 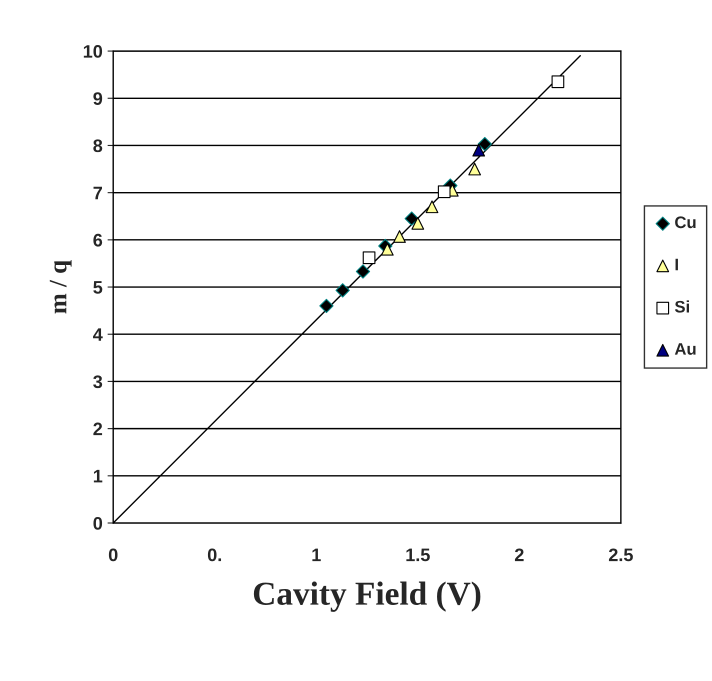 What do you see at coordinates (97, 429) in the screenshot?
I see `y-tick-label: 2` at bounding box center [97, 429].